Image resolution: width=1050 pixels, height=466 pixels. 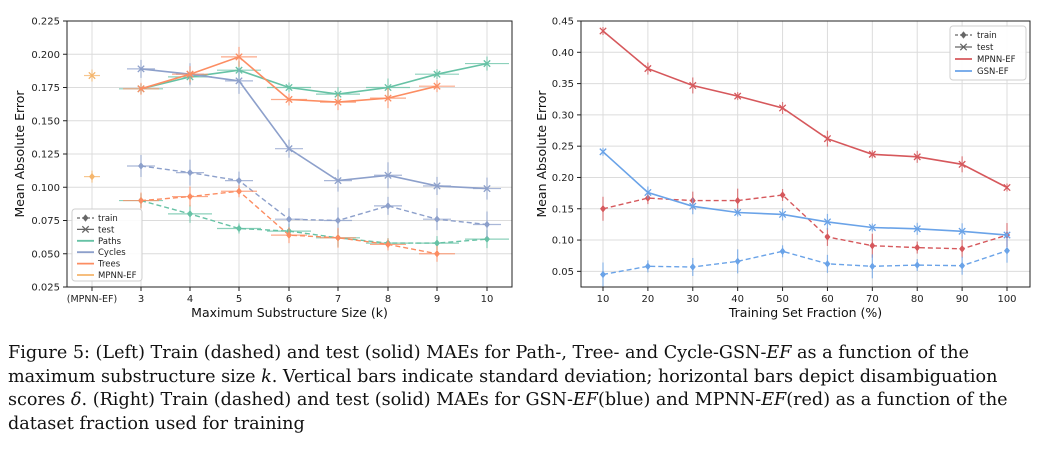 I want to click on legend-label: Paths, so click(x=110, y=242).